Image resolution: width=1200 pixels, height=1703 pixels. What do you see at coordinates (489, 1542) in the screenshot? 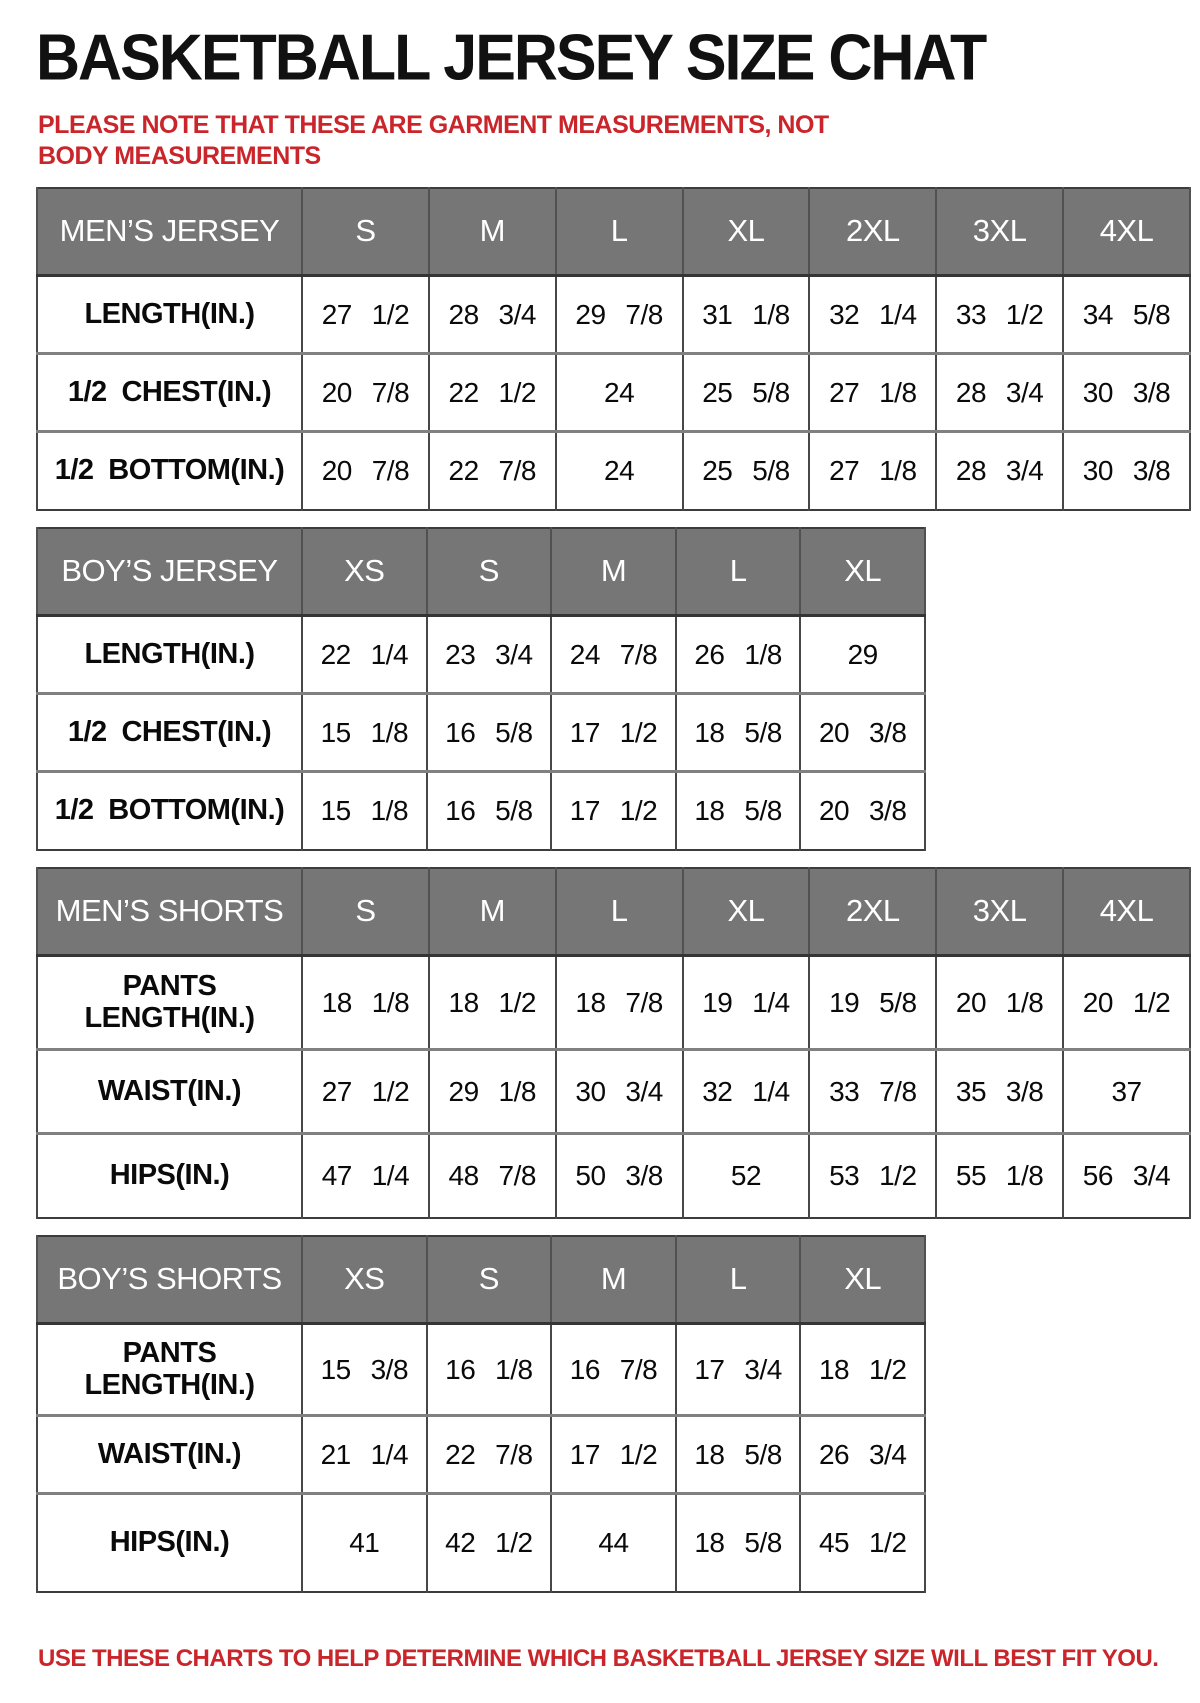
I see `measurement-cell: 42 1/2` at bounding box center [489, 1542].